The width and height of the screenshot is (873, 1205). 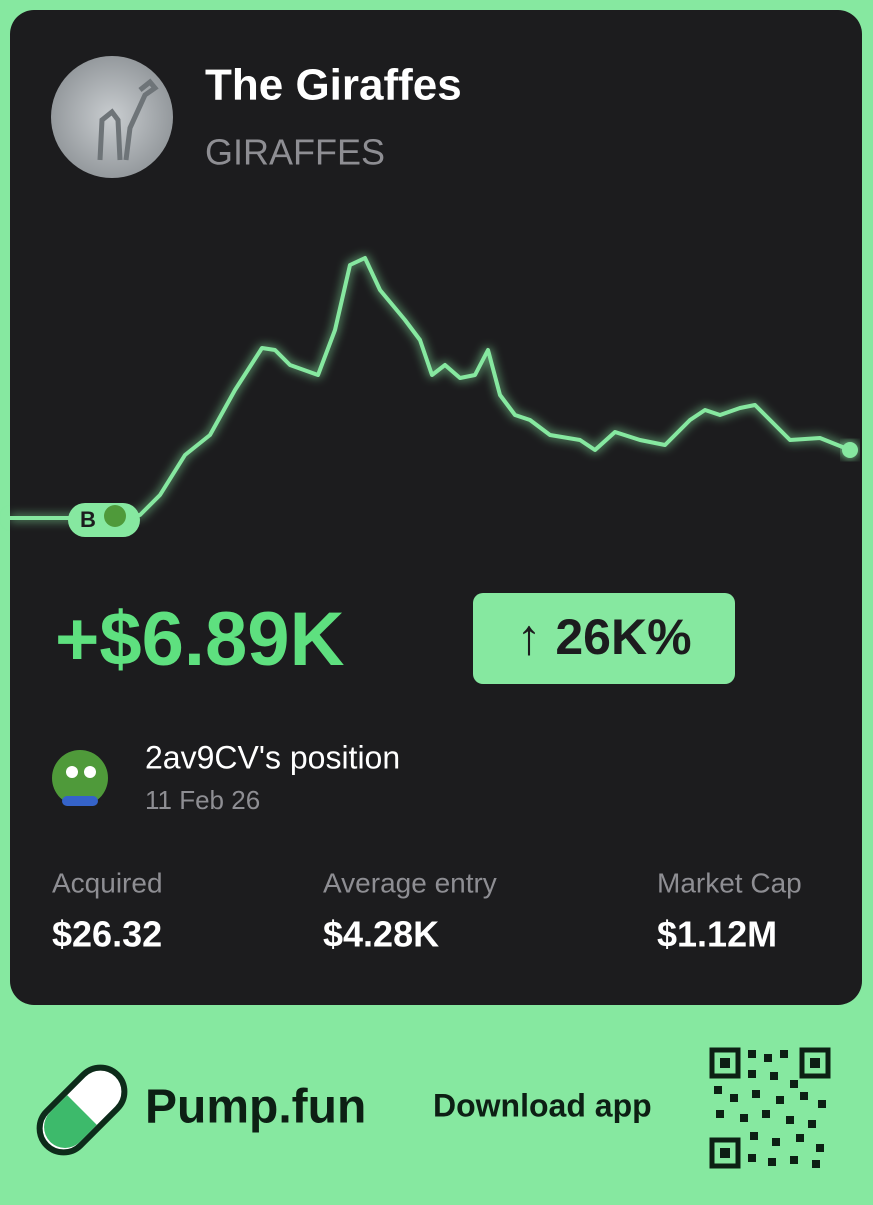 What do you see at coordinates (272, 757) in the screenshot?
I see `position-owner: 2av9CV's position` at bounding box center [272, 757].